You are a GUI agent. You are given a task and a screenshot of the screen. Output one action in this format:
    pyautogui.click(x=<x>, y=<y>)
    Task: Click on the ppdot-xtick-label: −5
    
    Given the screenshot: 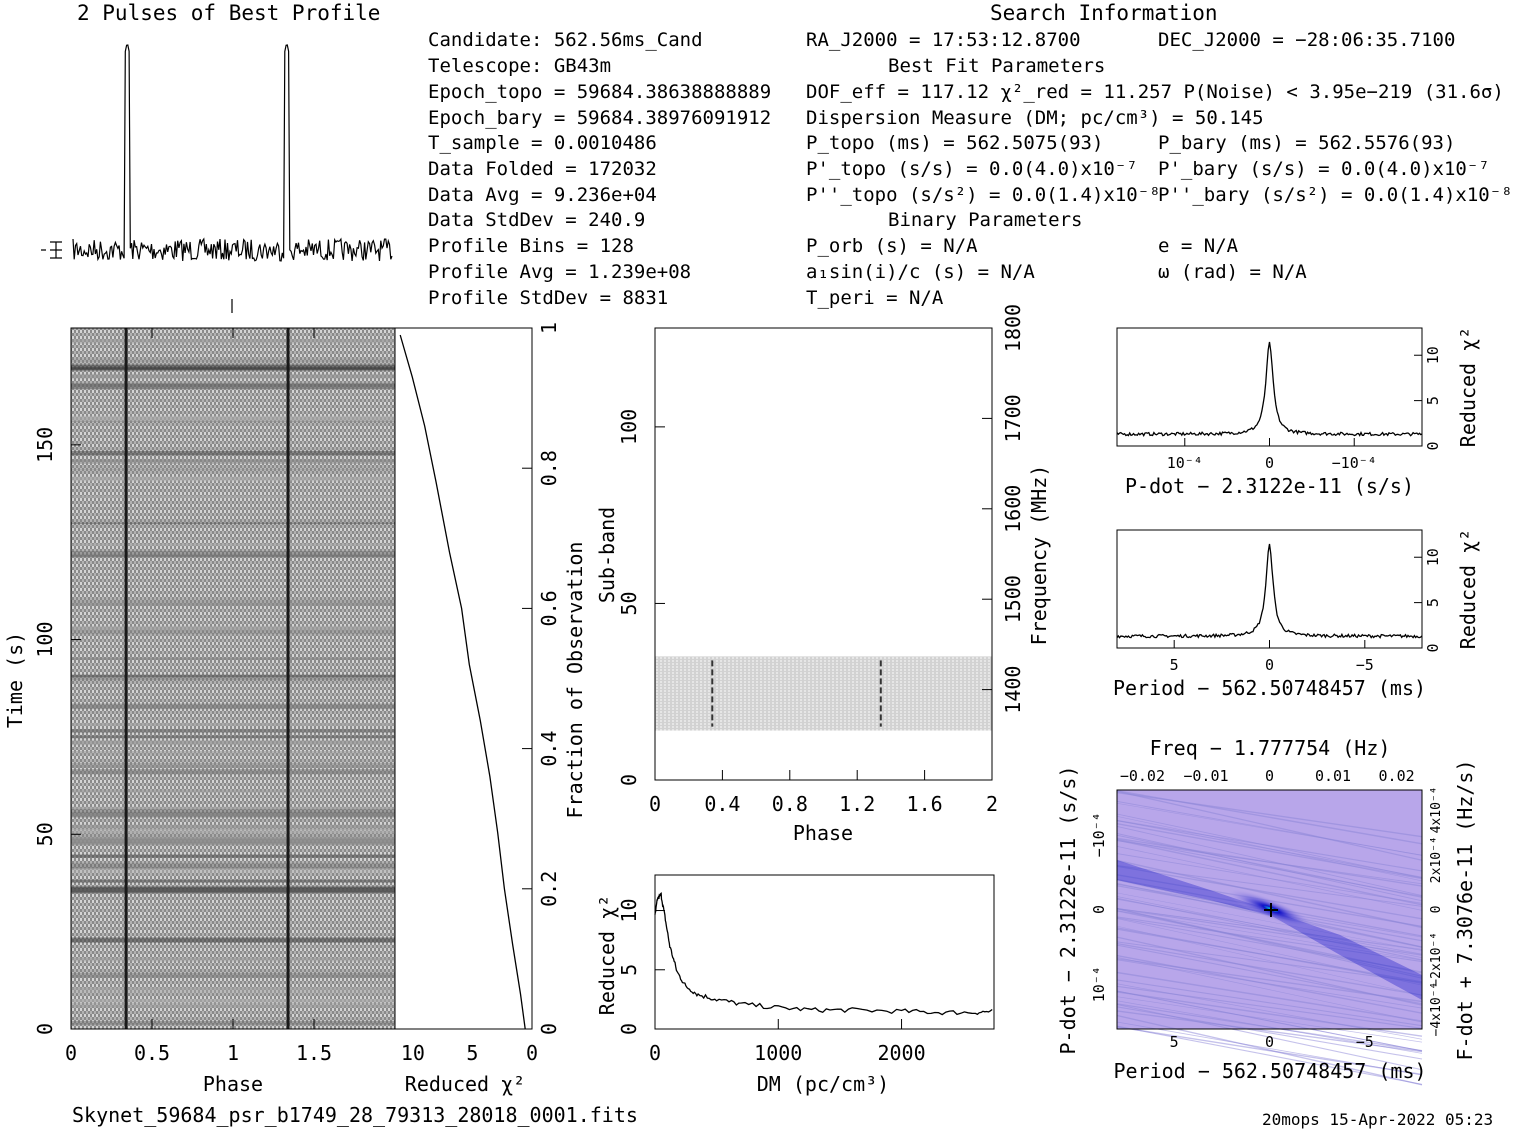 What is the action you would take?
    pyautogui.click(x=1365, y=1042)
    